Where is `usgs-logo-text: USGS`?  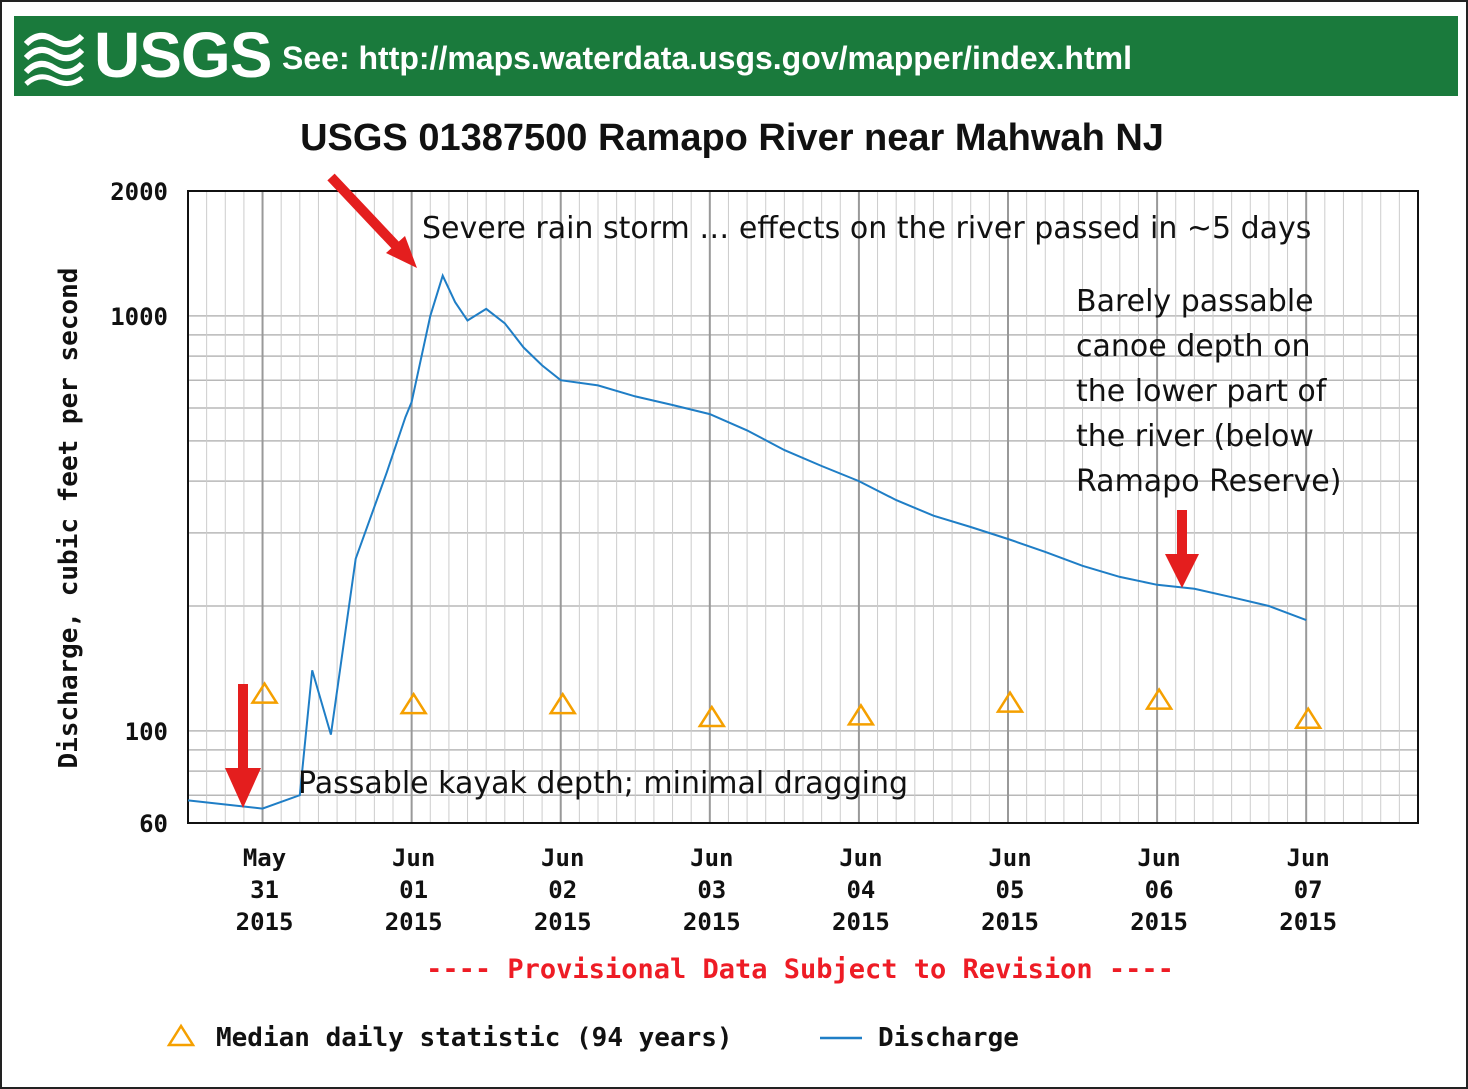 usgs-logo-text: USGS is located at coordinates (183, 55).